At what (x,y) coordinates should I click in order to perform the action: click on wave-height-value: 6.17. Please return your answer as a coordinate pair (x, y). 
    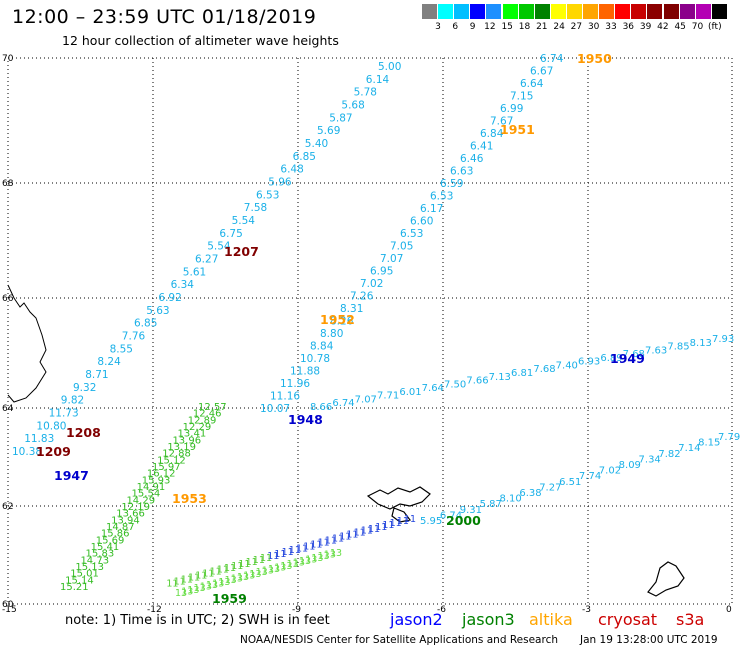
    Looking at the image, I should click on (431, 209).